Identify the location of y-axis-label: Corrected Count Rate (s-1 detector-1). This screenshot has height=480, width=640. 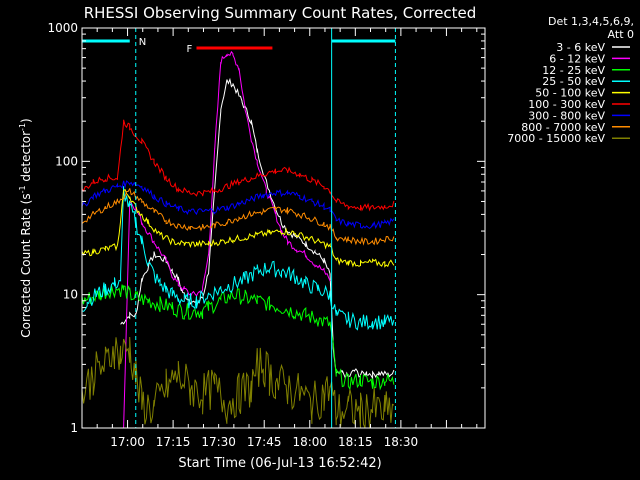
(25, 227).